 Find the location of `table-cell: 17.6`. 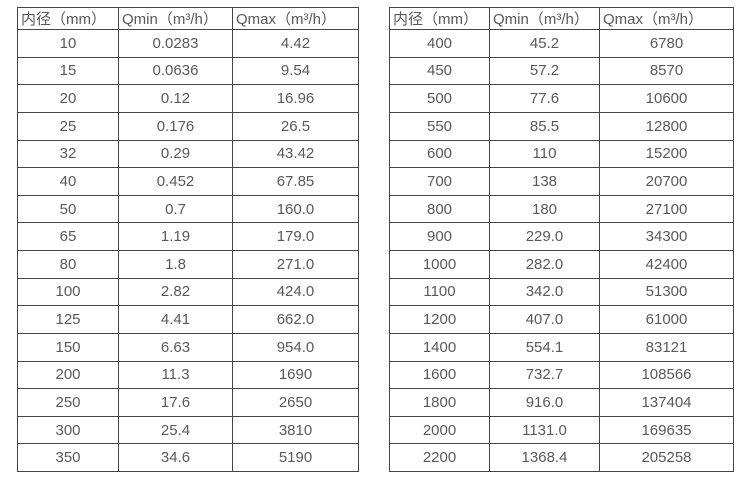

table-cell: 17.6 is located at coordinates (175, 402).